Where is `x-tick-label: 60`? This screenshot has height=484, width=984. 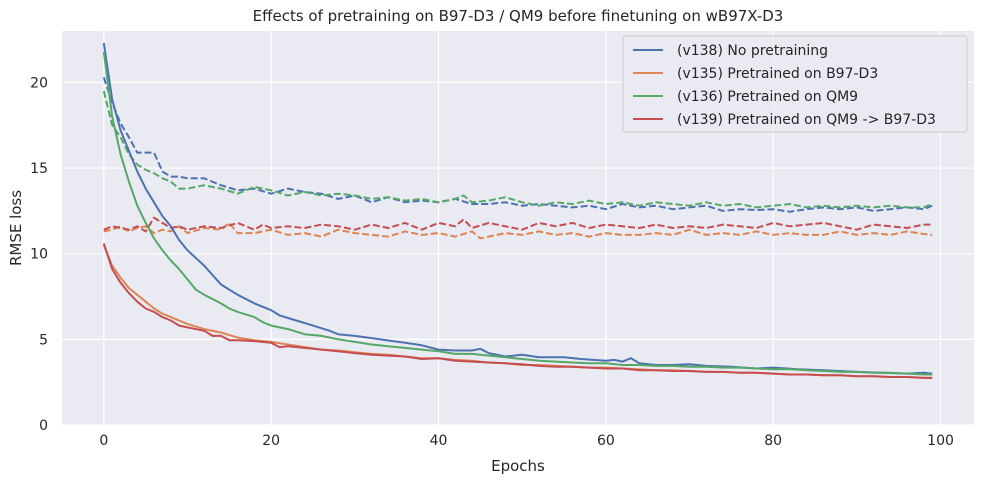
x-tick-label: 60 is located at coordinates (606, 441).